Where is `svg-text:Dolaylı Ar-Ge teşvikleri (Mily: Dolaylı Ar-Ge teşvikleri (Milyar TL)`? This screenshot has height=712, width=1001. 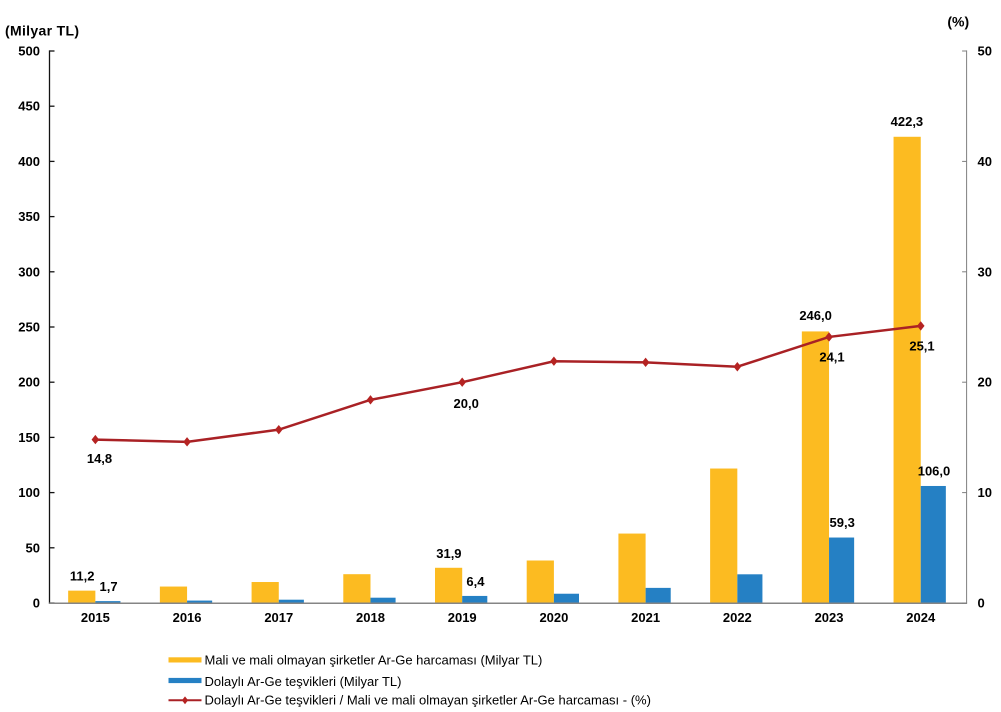
svg-text:Dolaylı Ar-Ge teşvikleri (Mily: Dolaylı Ar-Ge teşvikleri (Milyar TL) is located at coordinates (303, 681).